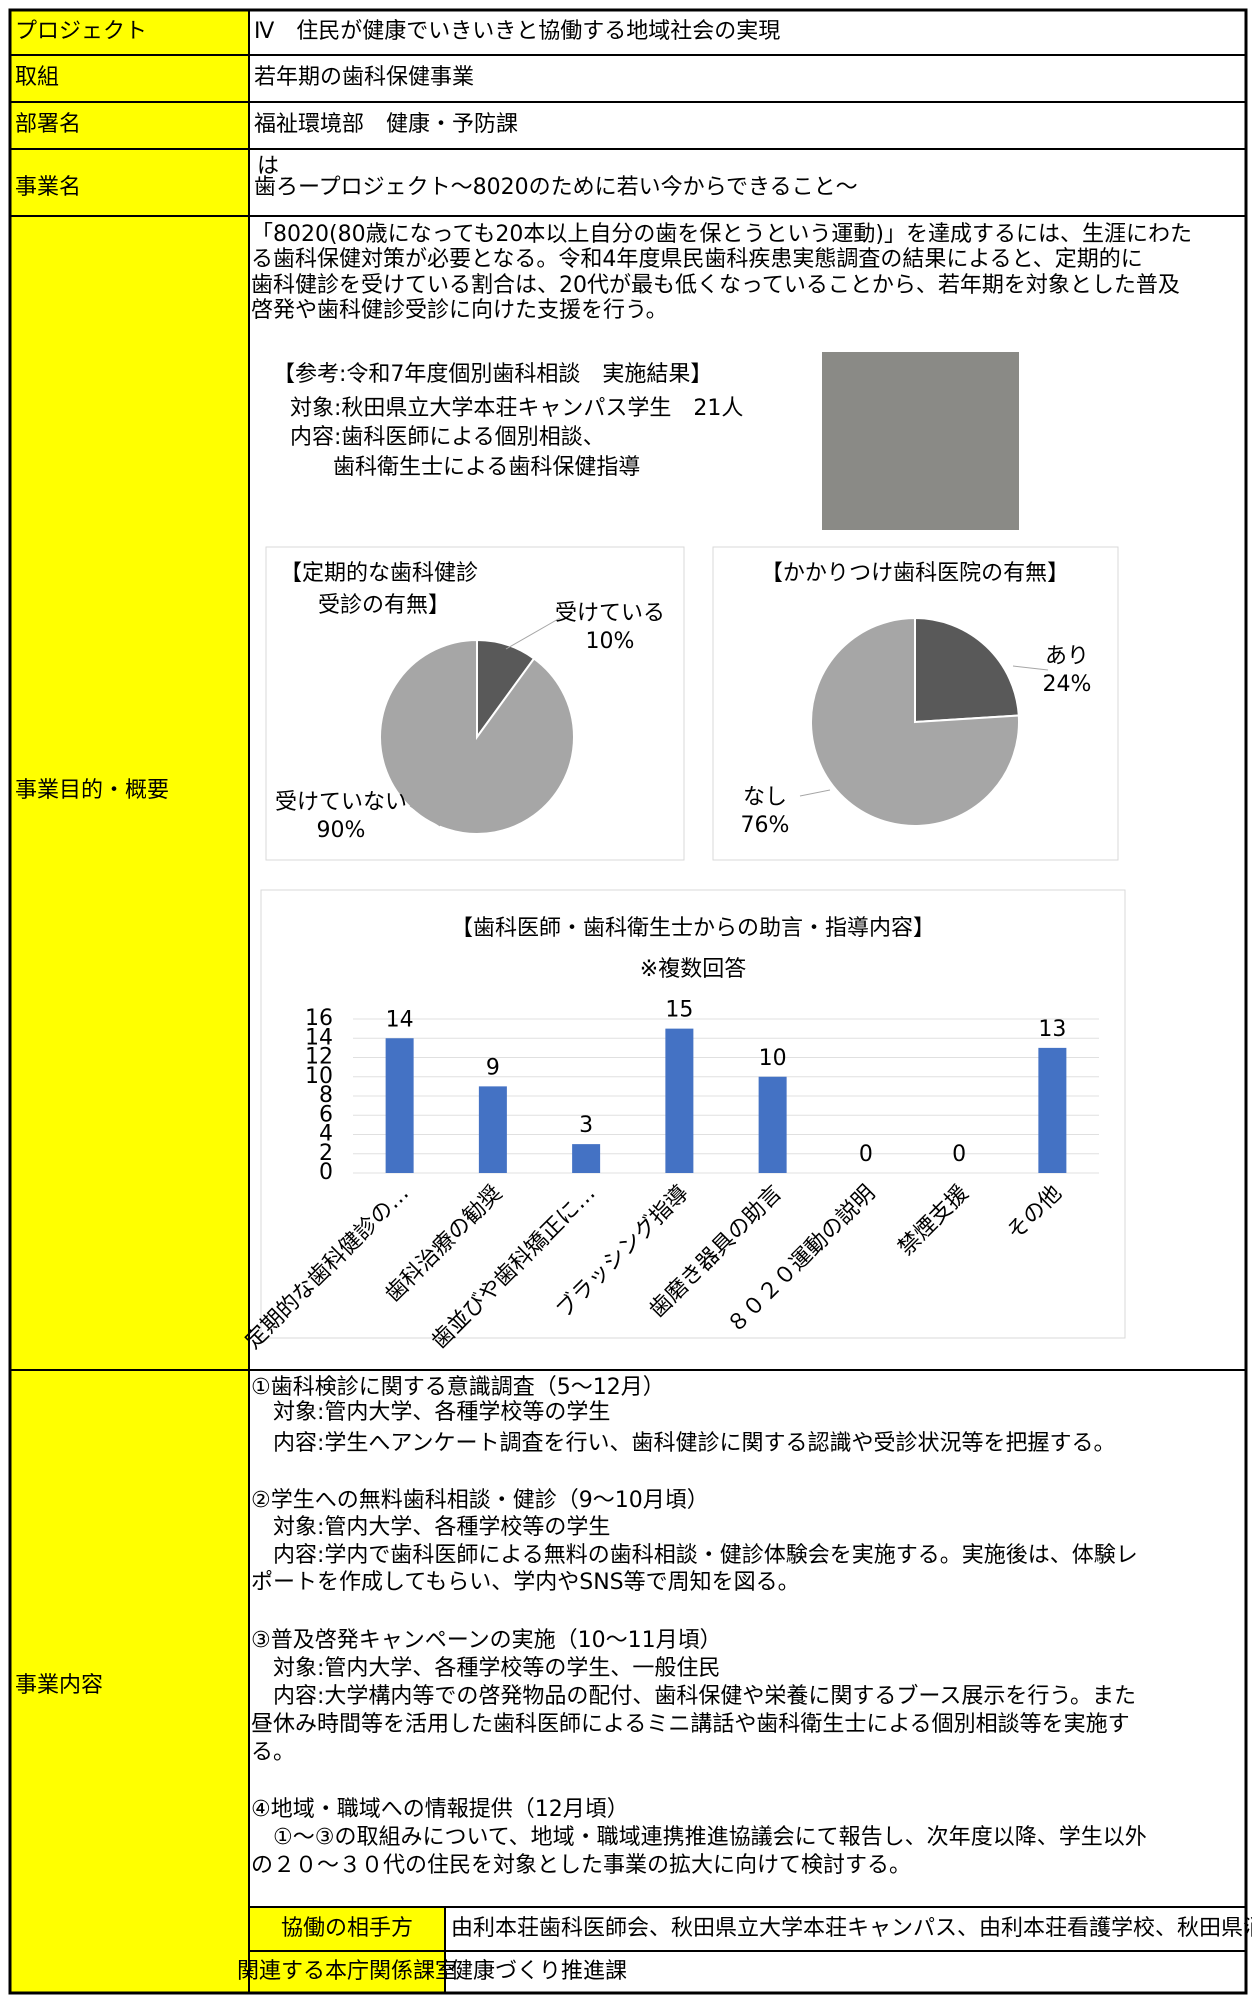  What do you see at coordinates (486, 467) in the screenshot?
I see `reference-line: 歯科衛生士による歯科保健指導` at bounding box center [486, 467].